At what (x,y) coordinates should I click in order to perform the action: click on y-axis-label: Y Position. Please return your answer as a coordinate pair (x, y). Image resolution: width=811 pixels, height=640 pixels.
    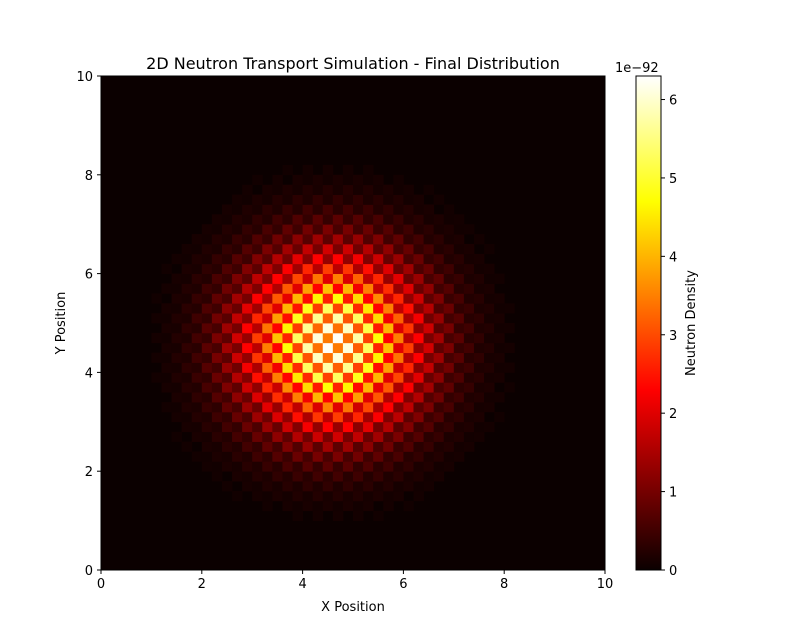
    Looking at the image, I should click on (61, 324).